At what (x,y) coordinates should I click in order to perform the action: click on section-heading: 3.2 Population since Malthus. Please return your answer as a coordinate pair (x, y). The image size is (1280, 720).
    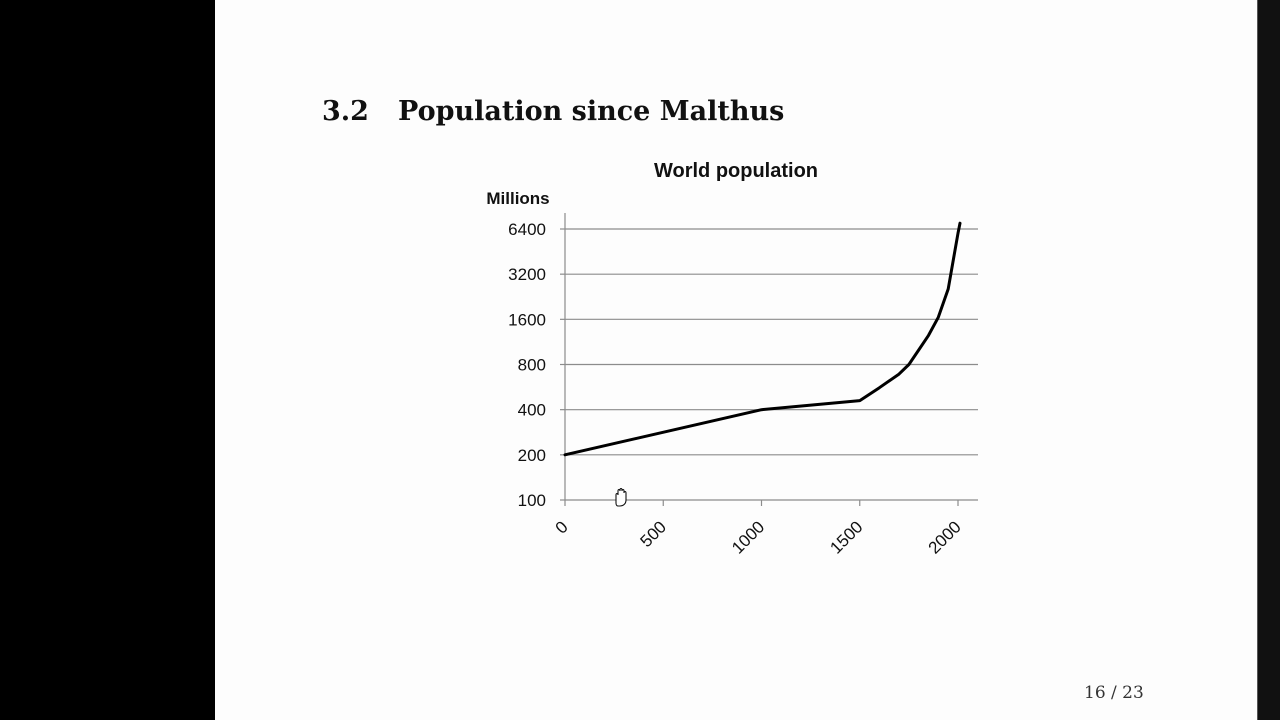
    Looking at the image, I should click on (553, 111).